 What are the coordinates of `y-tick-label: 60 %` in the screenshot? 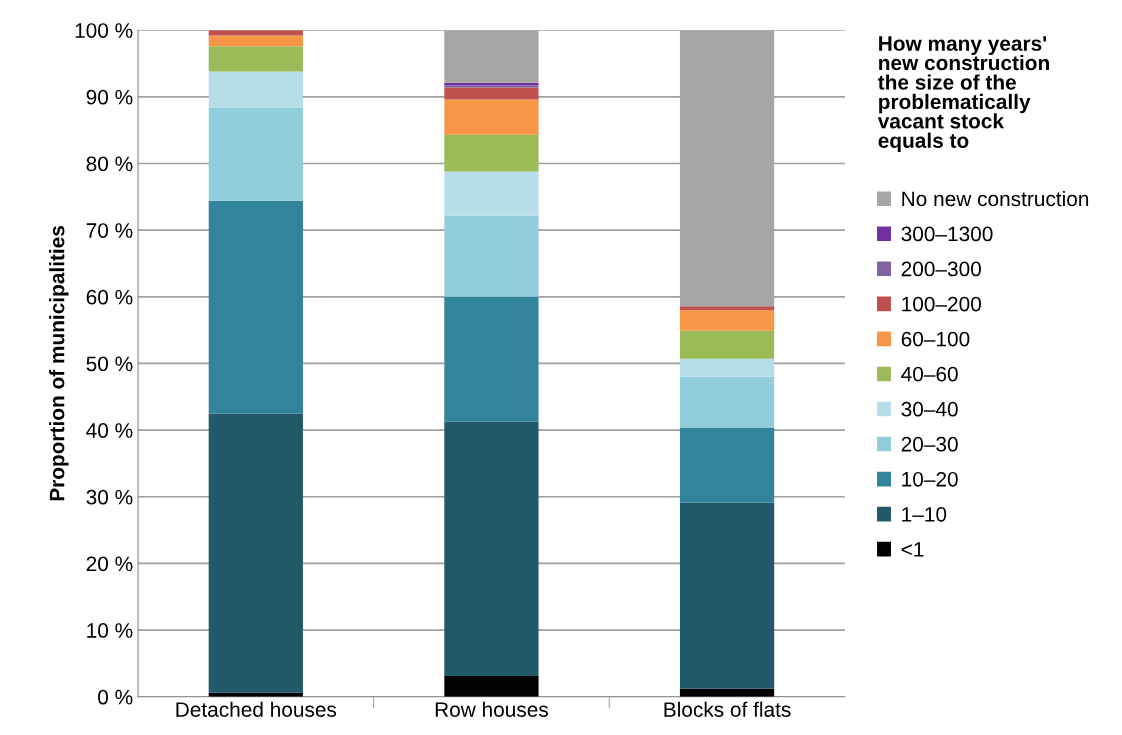 It's located at (109, 297).